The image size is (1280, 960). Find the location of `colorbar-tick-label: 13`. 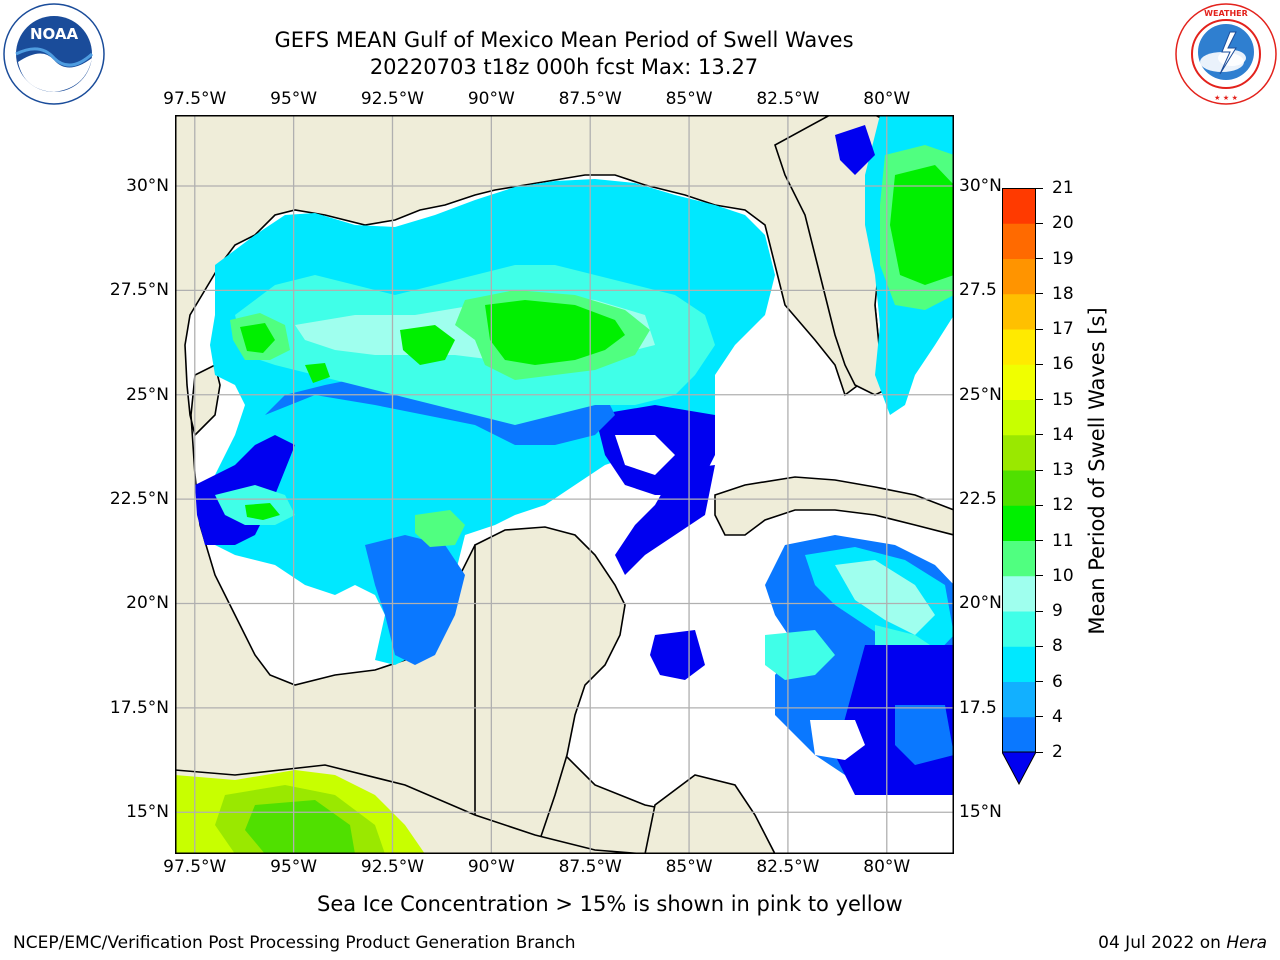

colorbar-tick-label: 13 is located at coordinates (1063, 470).